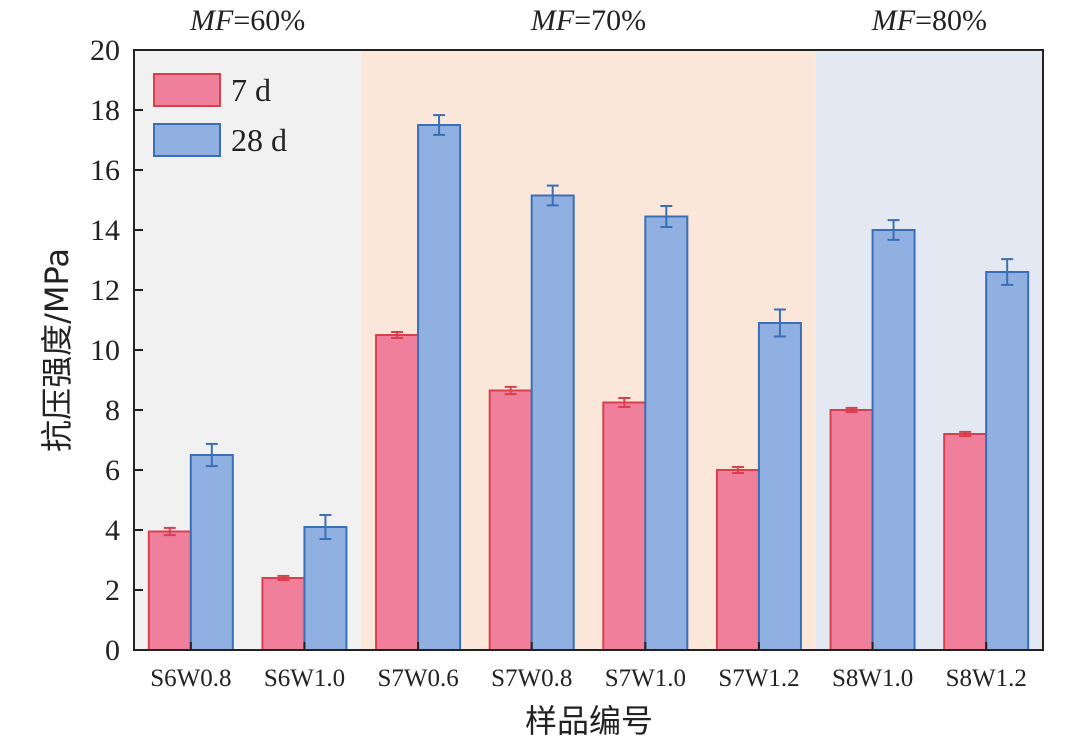  Describe the element at coordinates (325, 527) in the screenshot. I see `errorbar-28d-S6W1.0` at that location.